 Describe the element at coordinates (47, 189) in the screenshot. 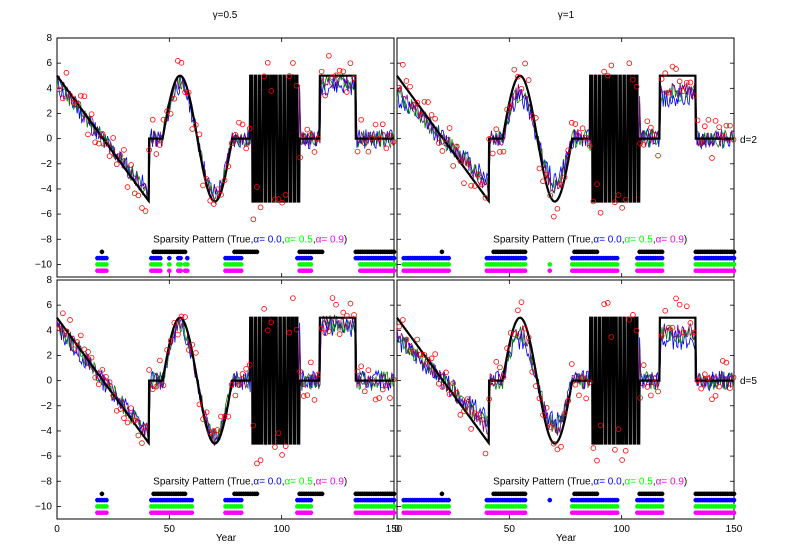

I see `y-tick-label: −4` at that location.